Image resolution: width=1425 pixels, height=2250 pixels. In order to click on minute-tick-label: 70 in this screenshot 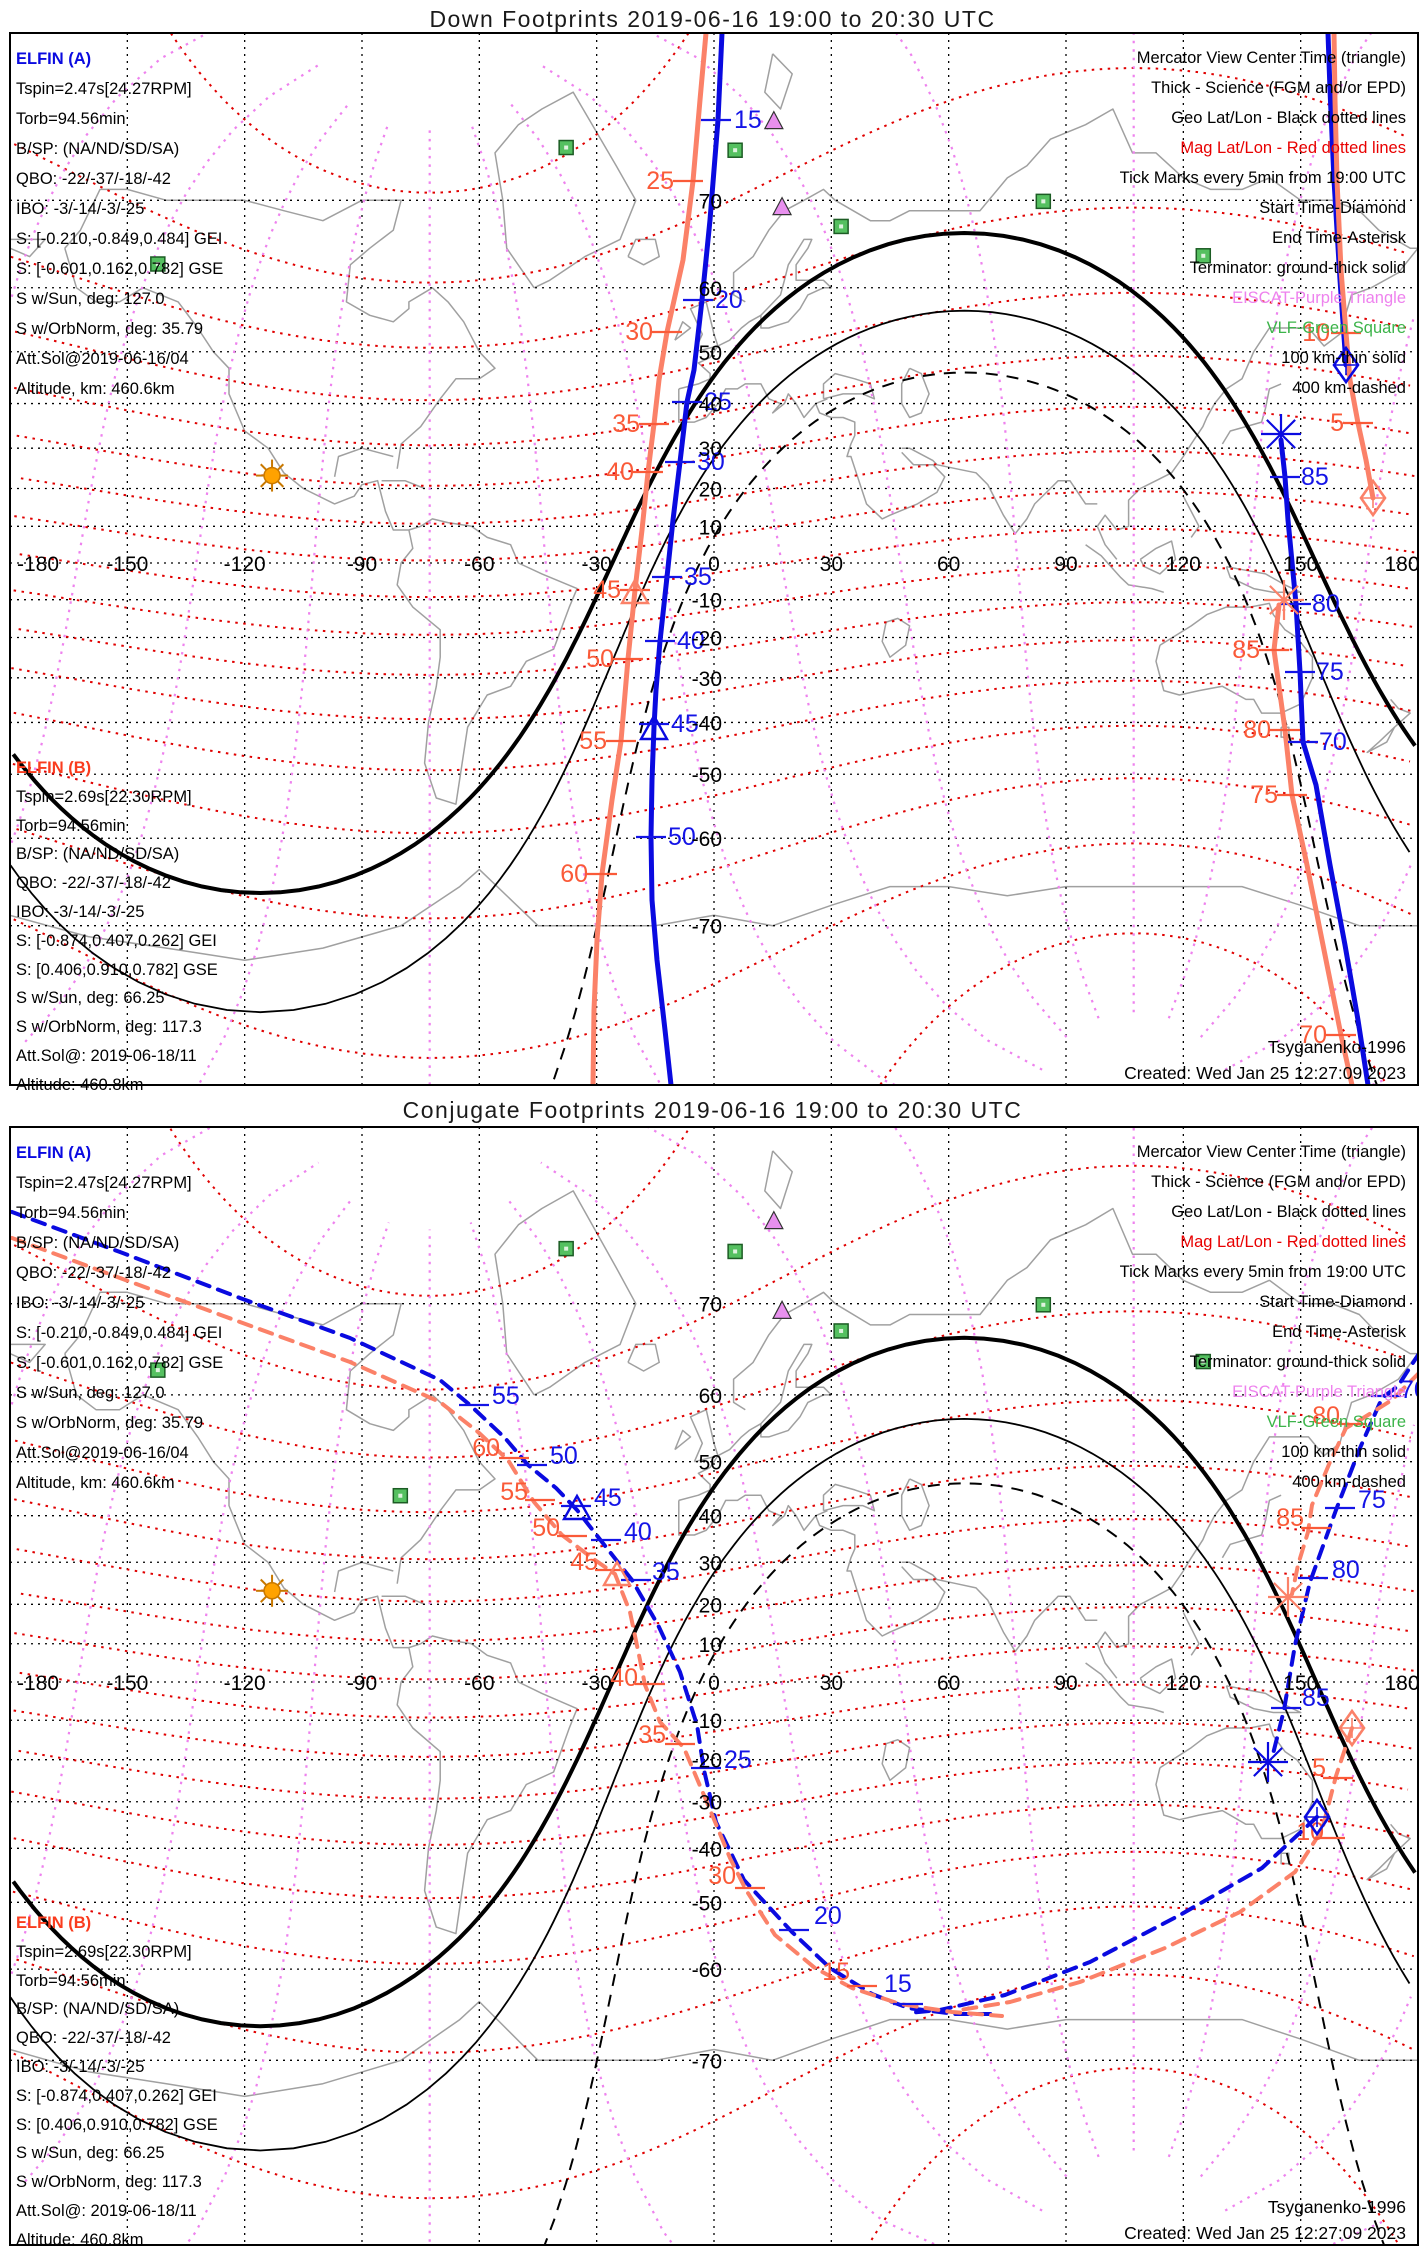, I will do `click(1313, 1035)`.